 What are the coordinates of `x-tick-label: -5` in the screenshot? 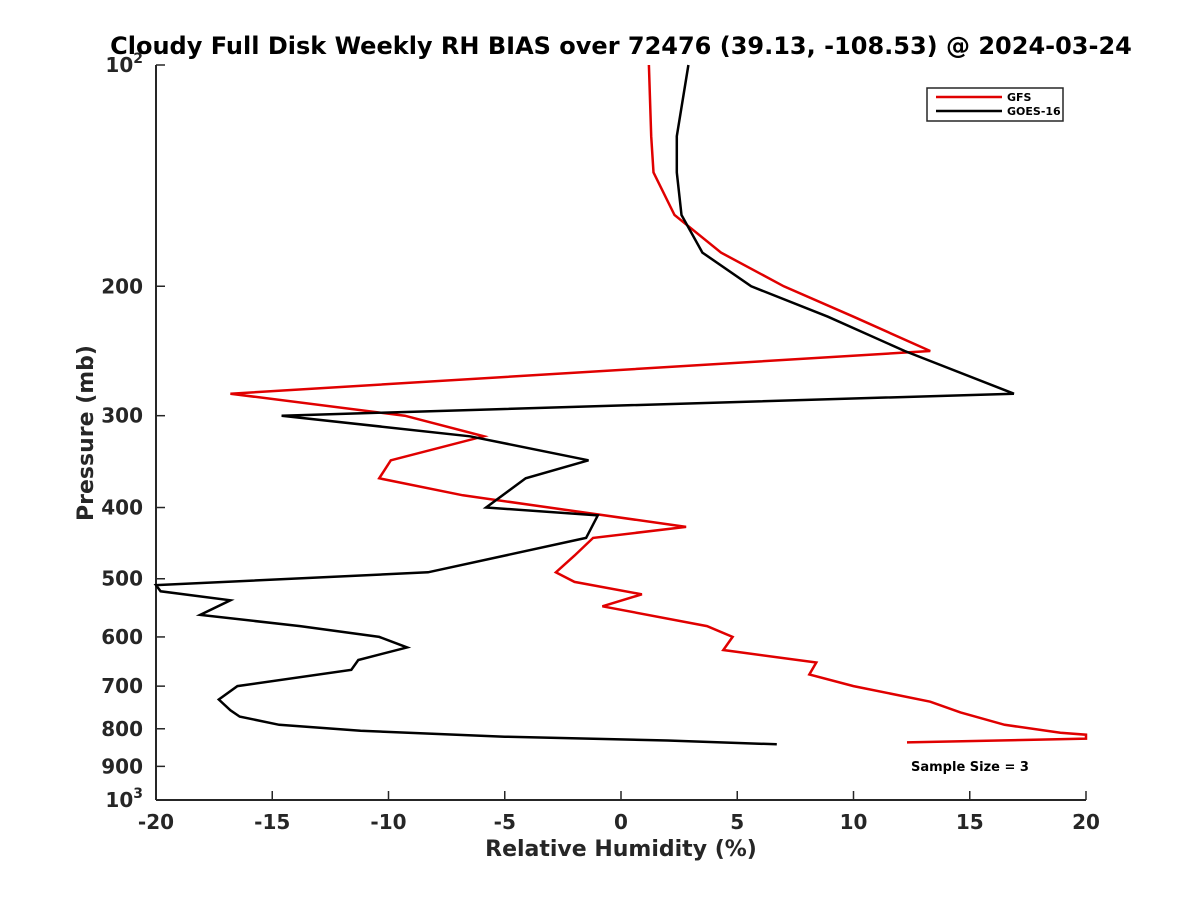 It's located at (505, 822).